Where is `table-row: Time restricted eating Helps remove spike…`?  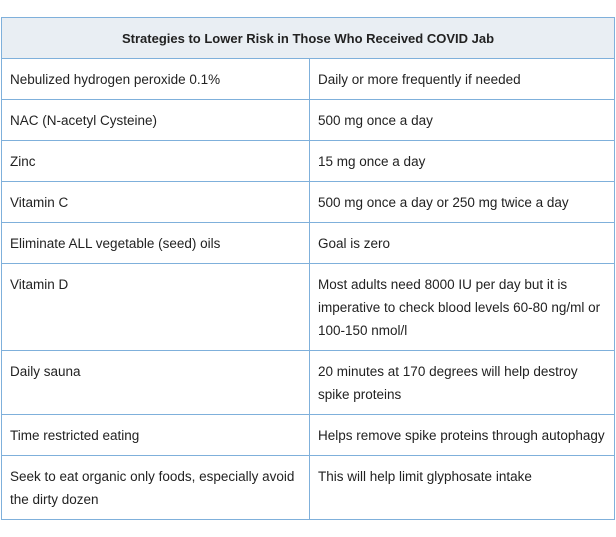 table-row: Time restricted eating Helps remove spike… is located at coordinates (308, 435).